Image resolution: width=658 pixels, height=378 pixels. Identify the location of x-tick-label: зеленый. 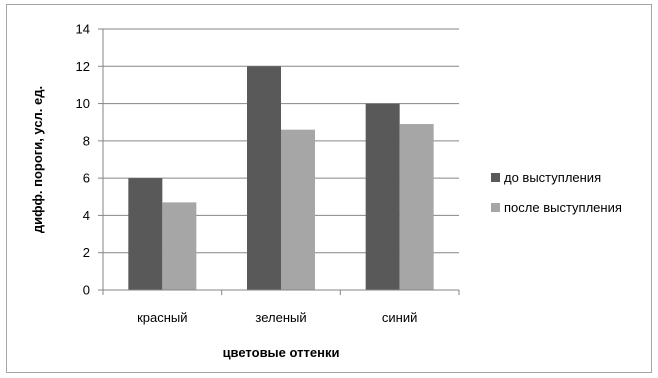
(280, 317).